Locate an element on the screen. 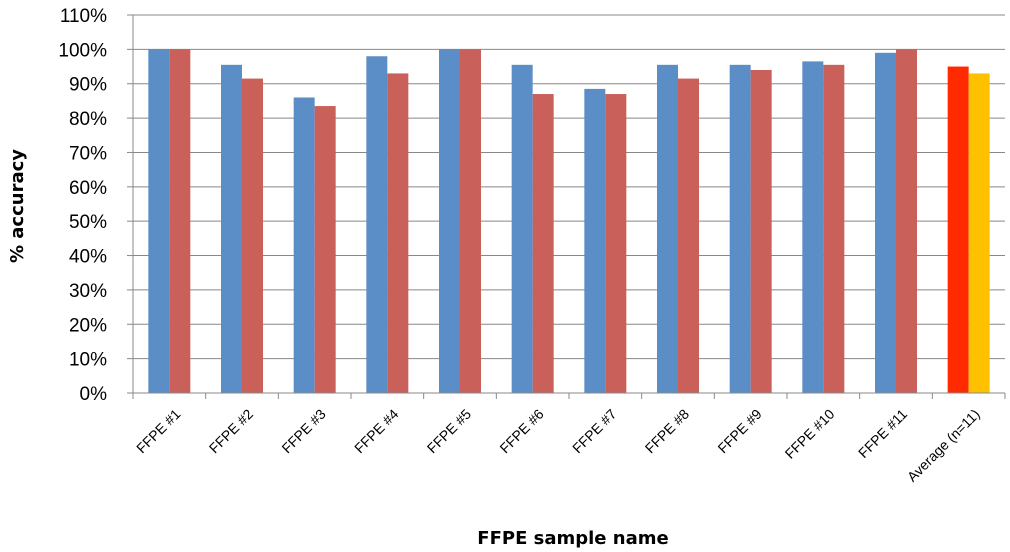  y-tick-label: 10% is located at coordinates (88, 360).